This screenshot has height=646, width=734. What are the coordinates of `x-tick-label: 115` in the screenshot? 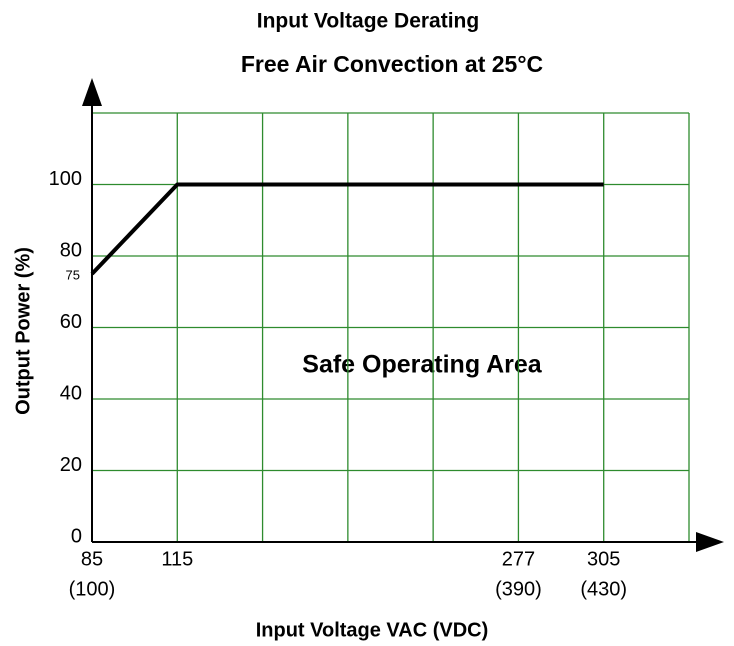 It's located at (177, 559).